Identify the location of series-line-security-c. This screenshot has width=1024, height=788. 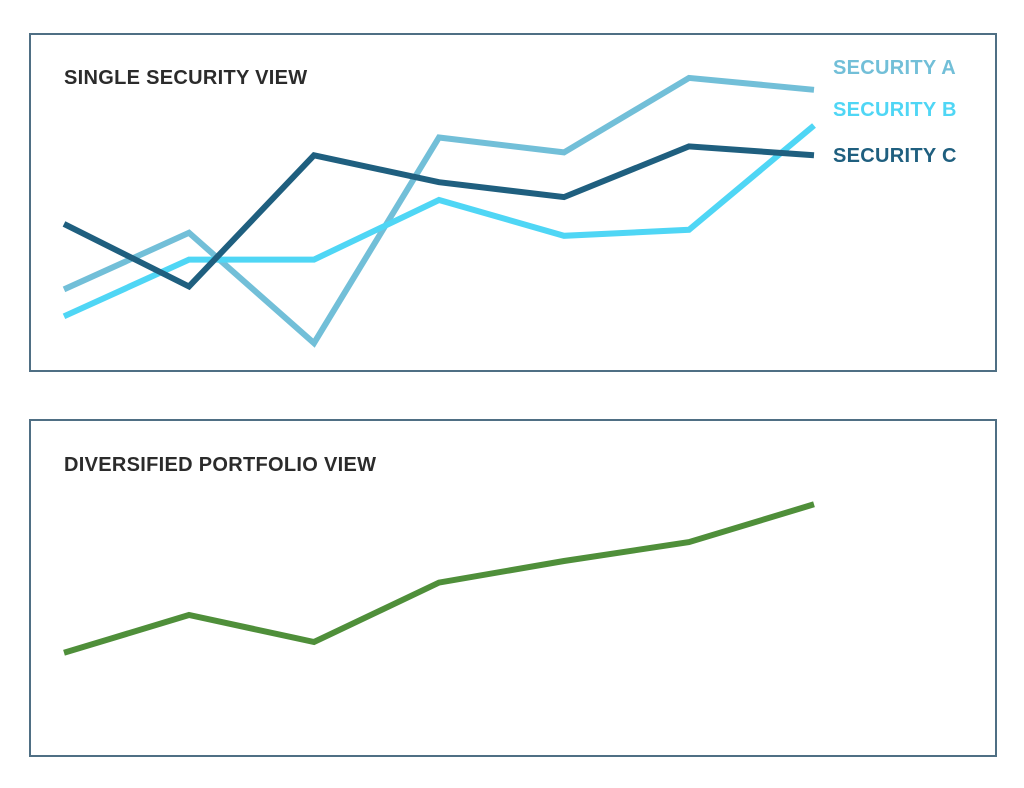
(438, 217).